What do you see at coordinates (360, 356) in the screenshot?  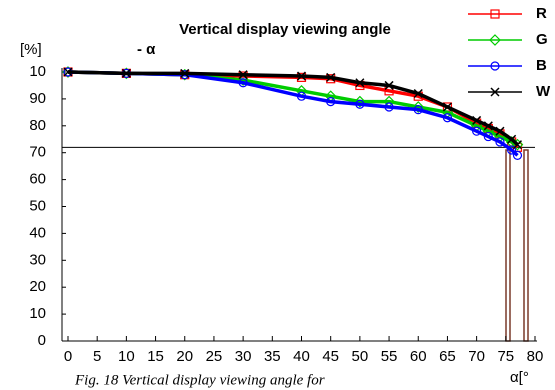 I see `x-tick-label: 50` at bounding box center [360, 356].